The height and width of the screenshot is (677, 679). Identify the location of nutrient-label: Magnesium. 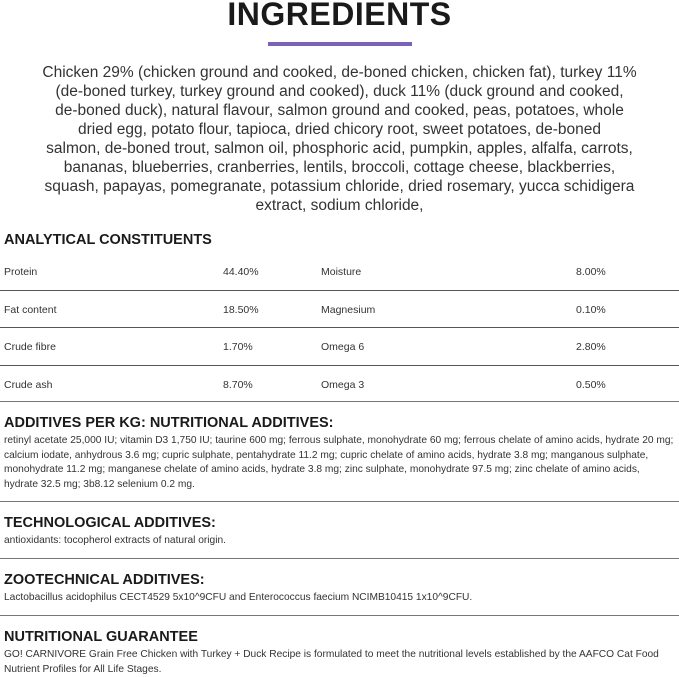
(348, 309).